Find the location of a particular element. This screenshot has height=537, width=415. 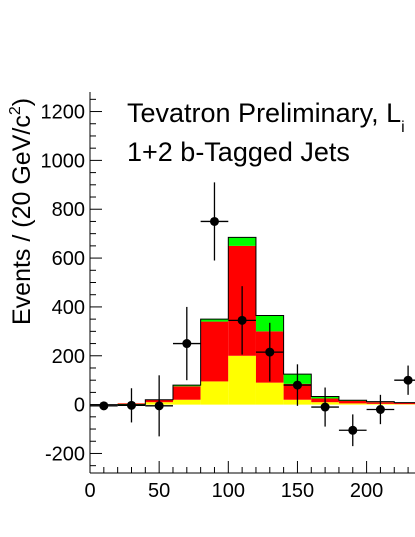

x-tick-label: 150 is located at coordinates (297, 491).